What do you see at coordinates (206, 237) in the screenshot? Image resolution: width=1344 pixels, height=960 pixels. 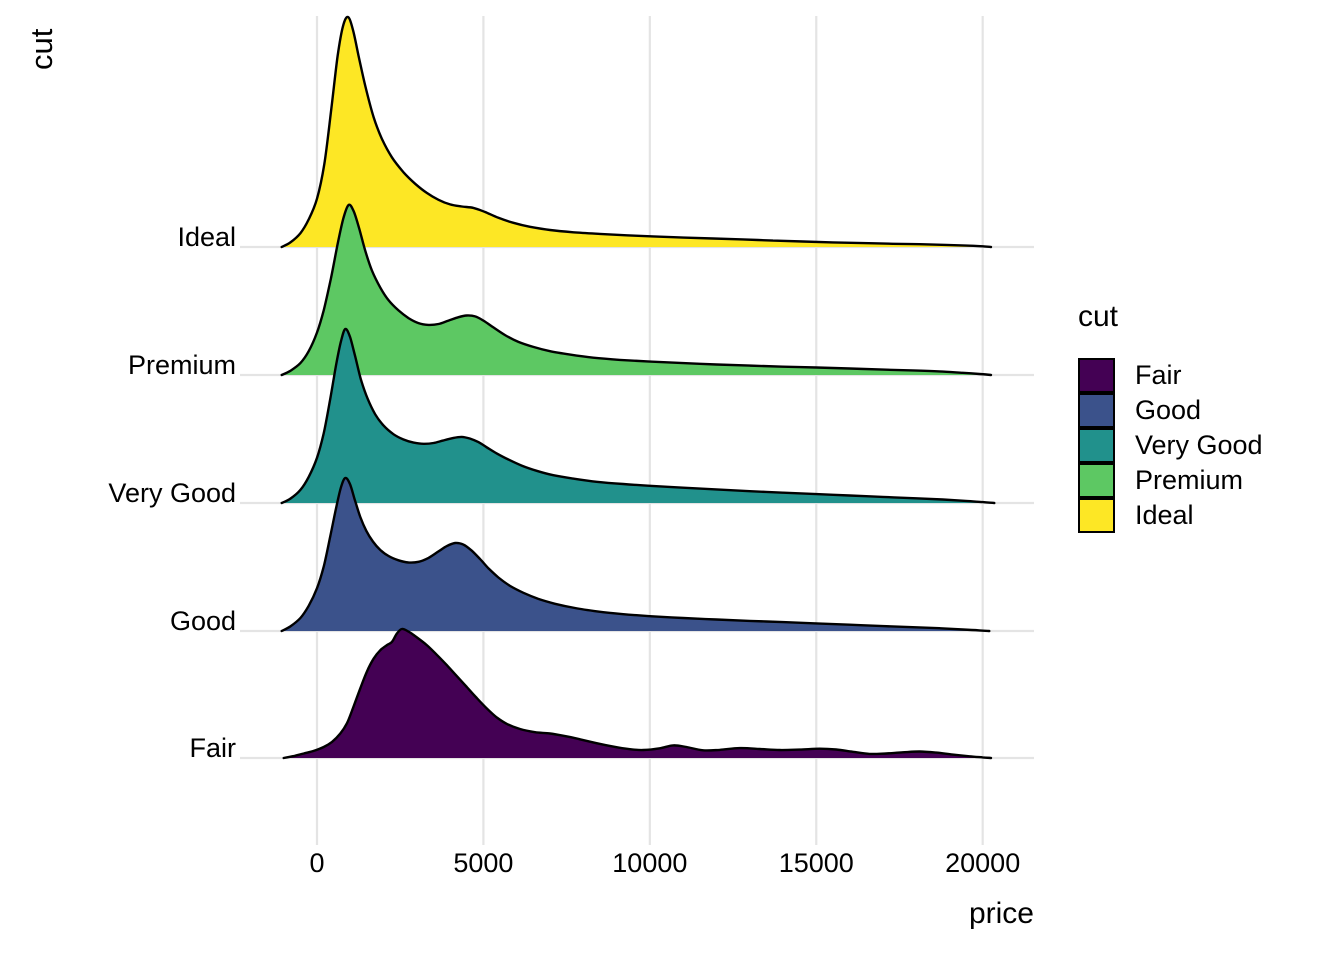 I see `y-tick-label-ideal: Ideal` at bounding box center [206, 237].